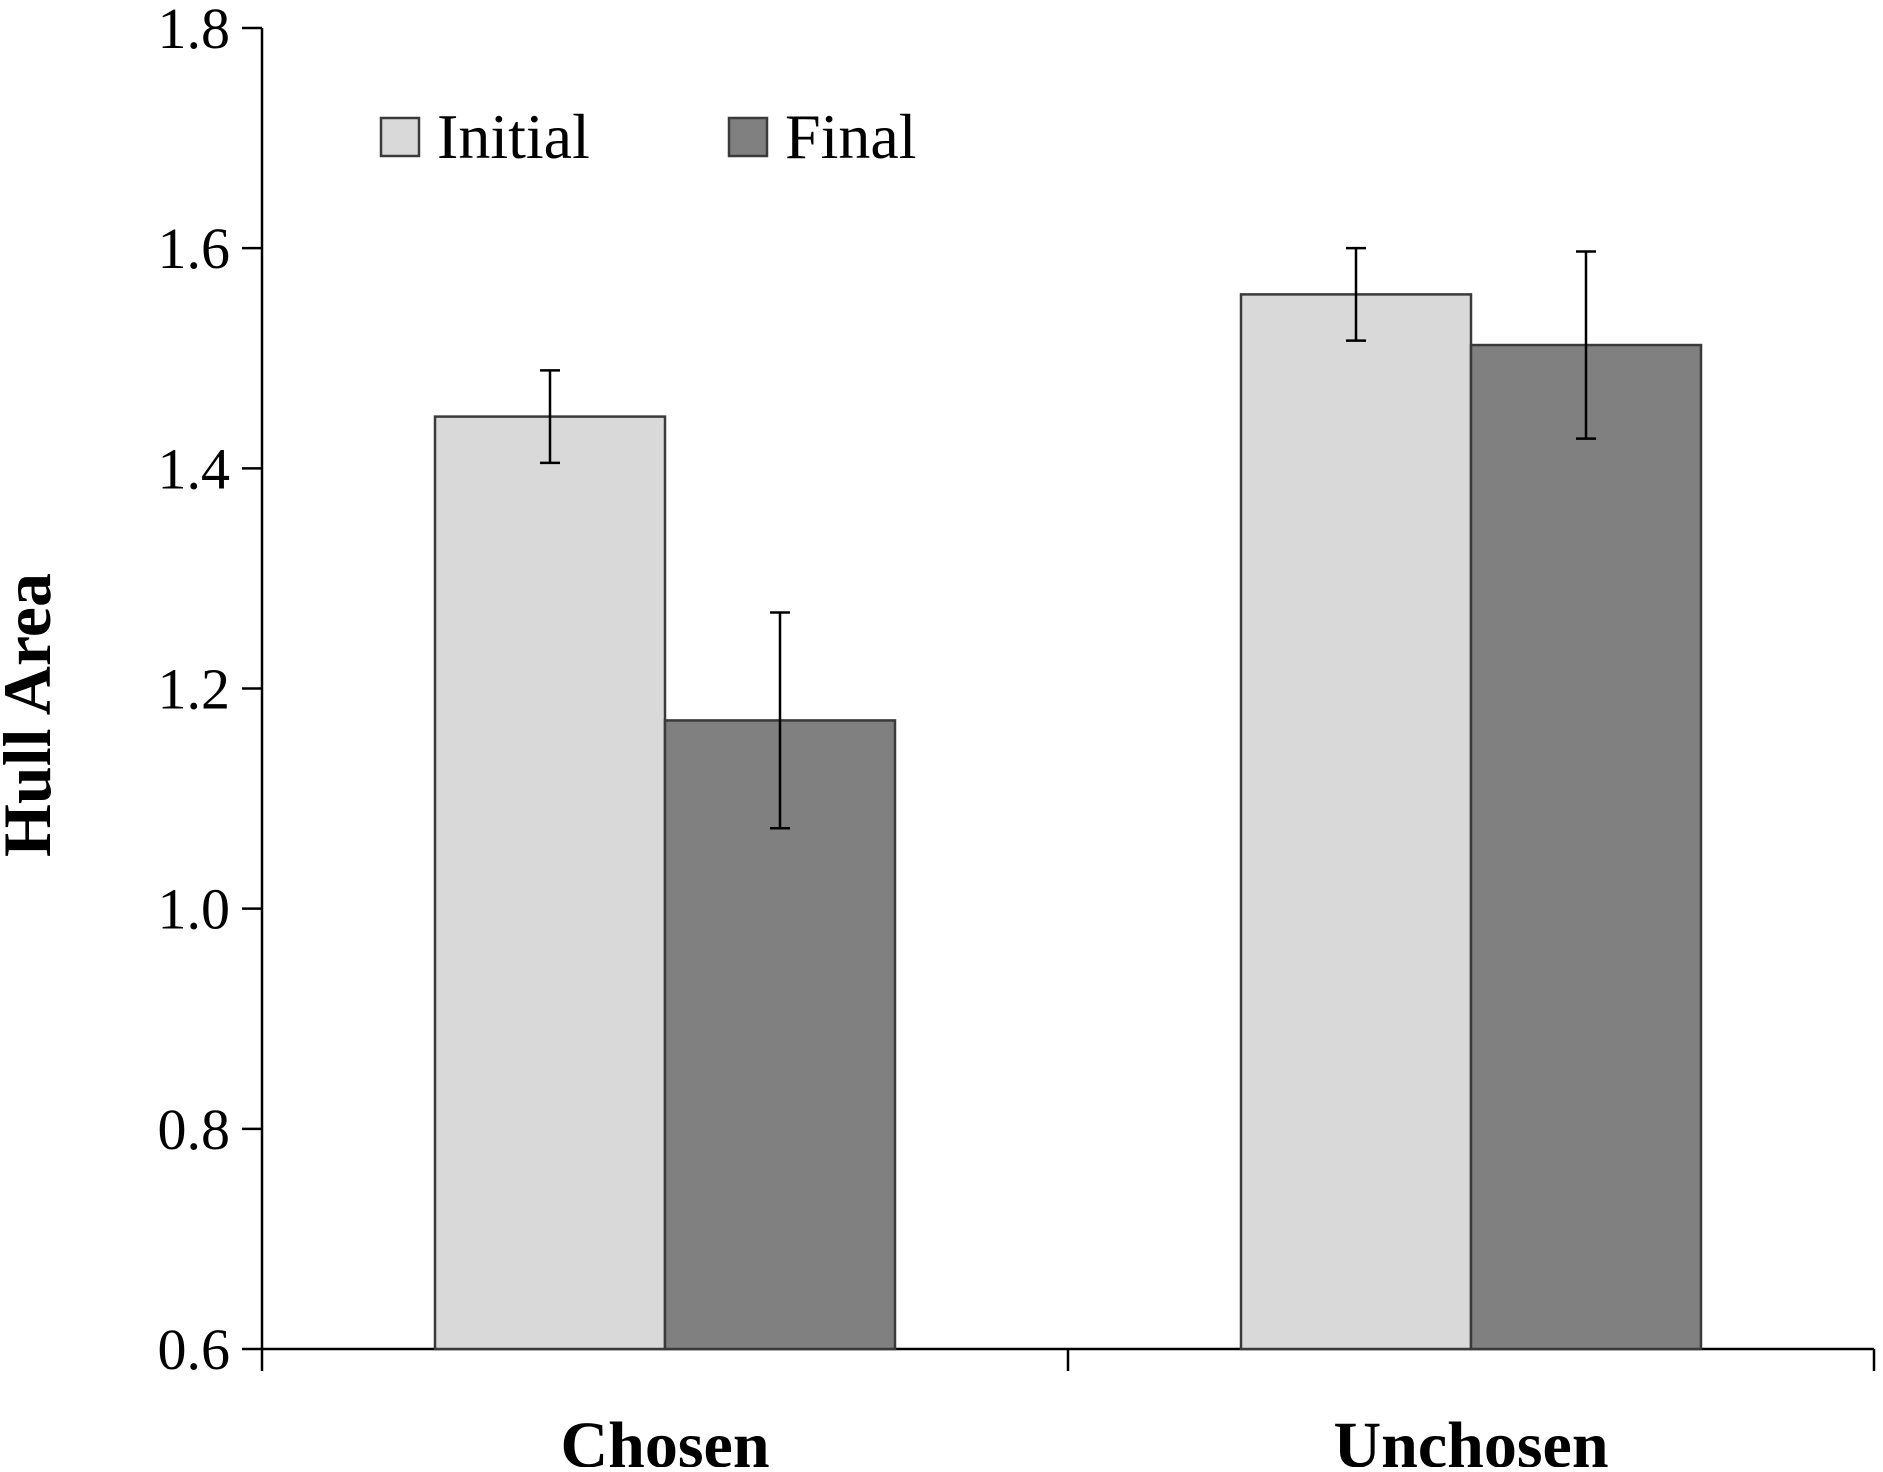  What do you see at coordinates (194, 689) in the screenshot?
I see `y-tick-label: 1.2` at bounding box center [194, 689].